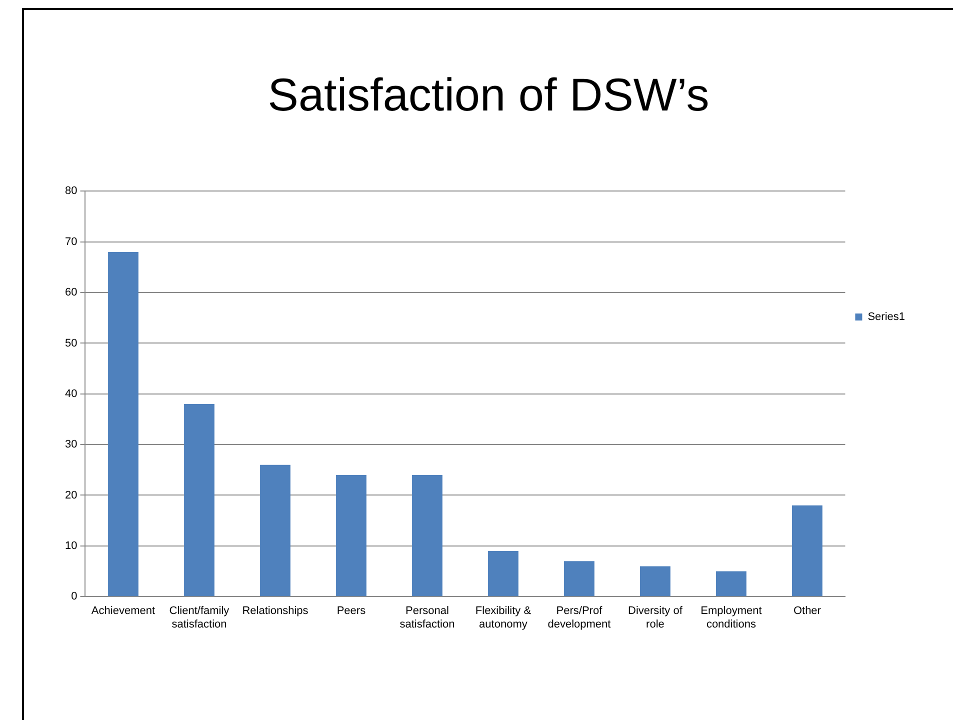 This screenshot has width=955, height=722. What do you see at coordinates (199, 617) in the screenshot?
I see `x-tick-label: Client/family satisfaction` at bounding box center [199, 617].